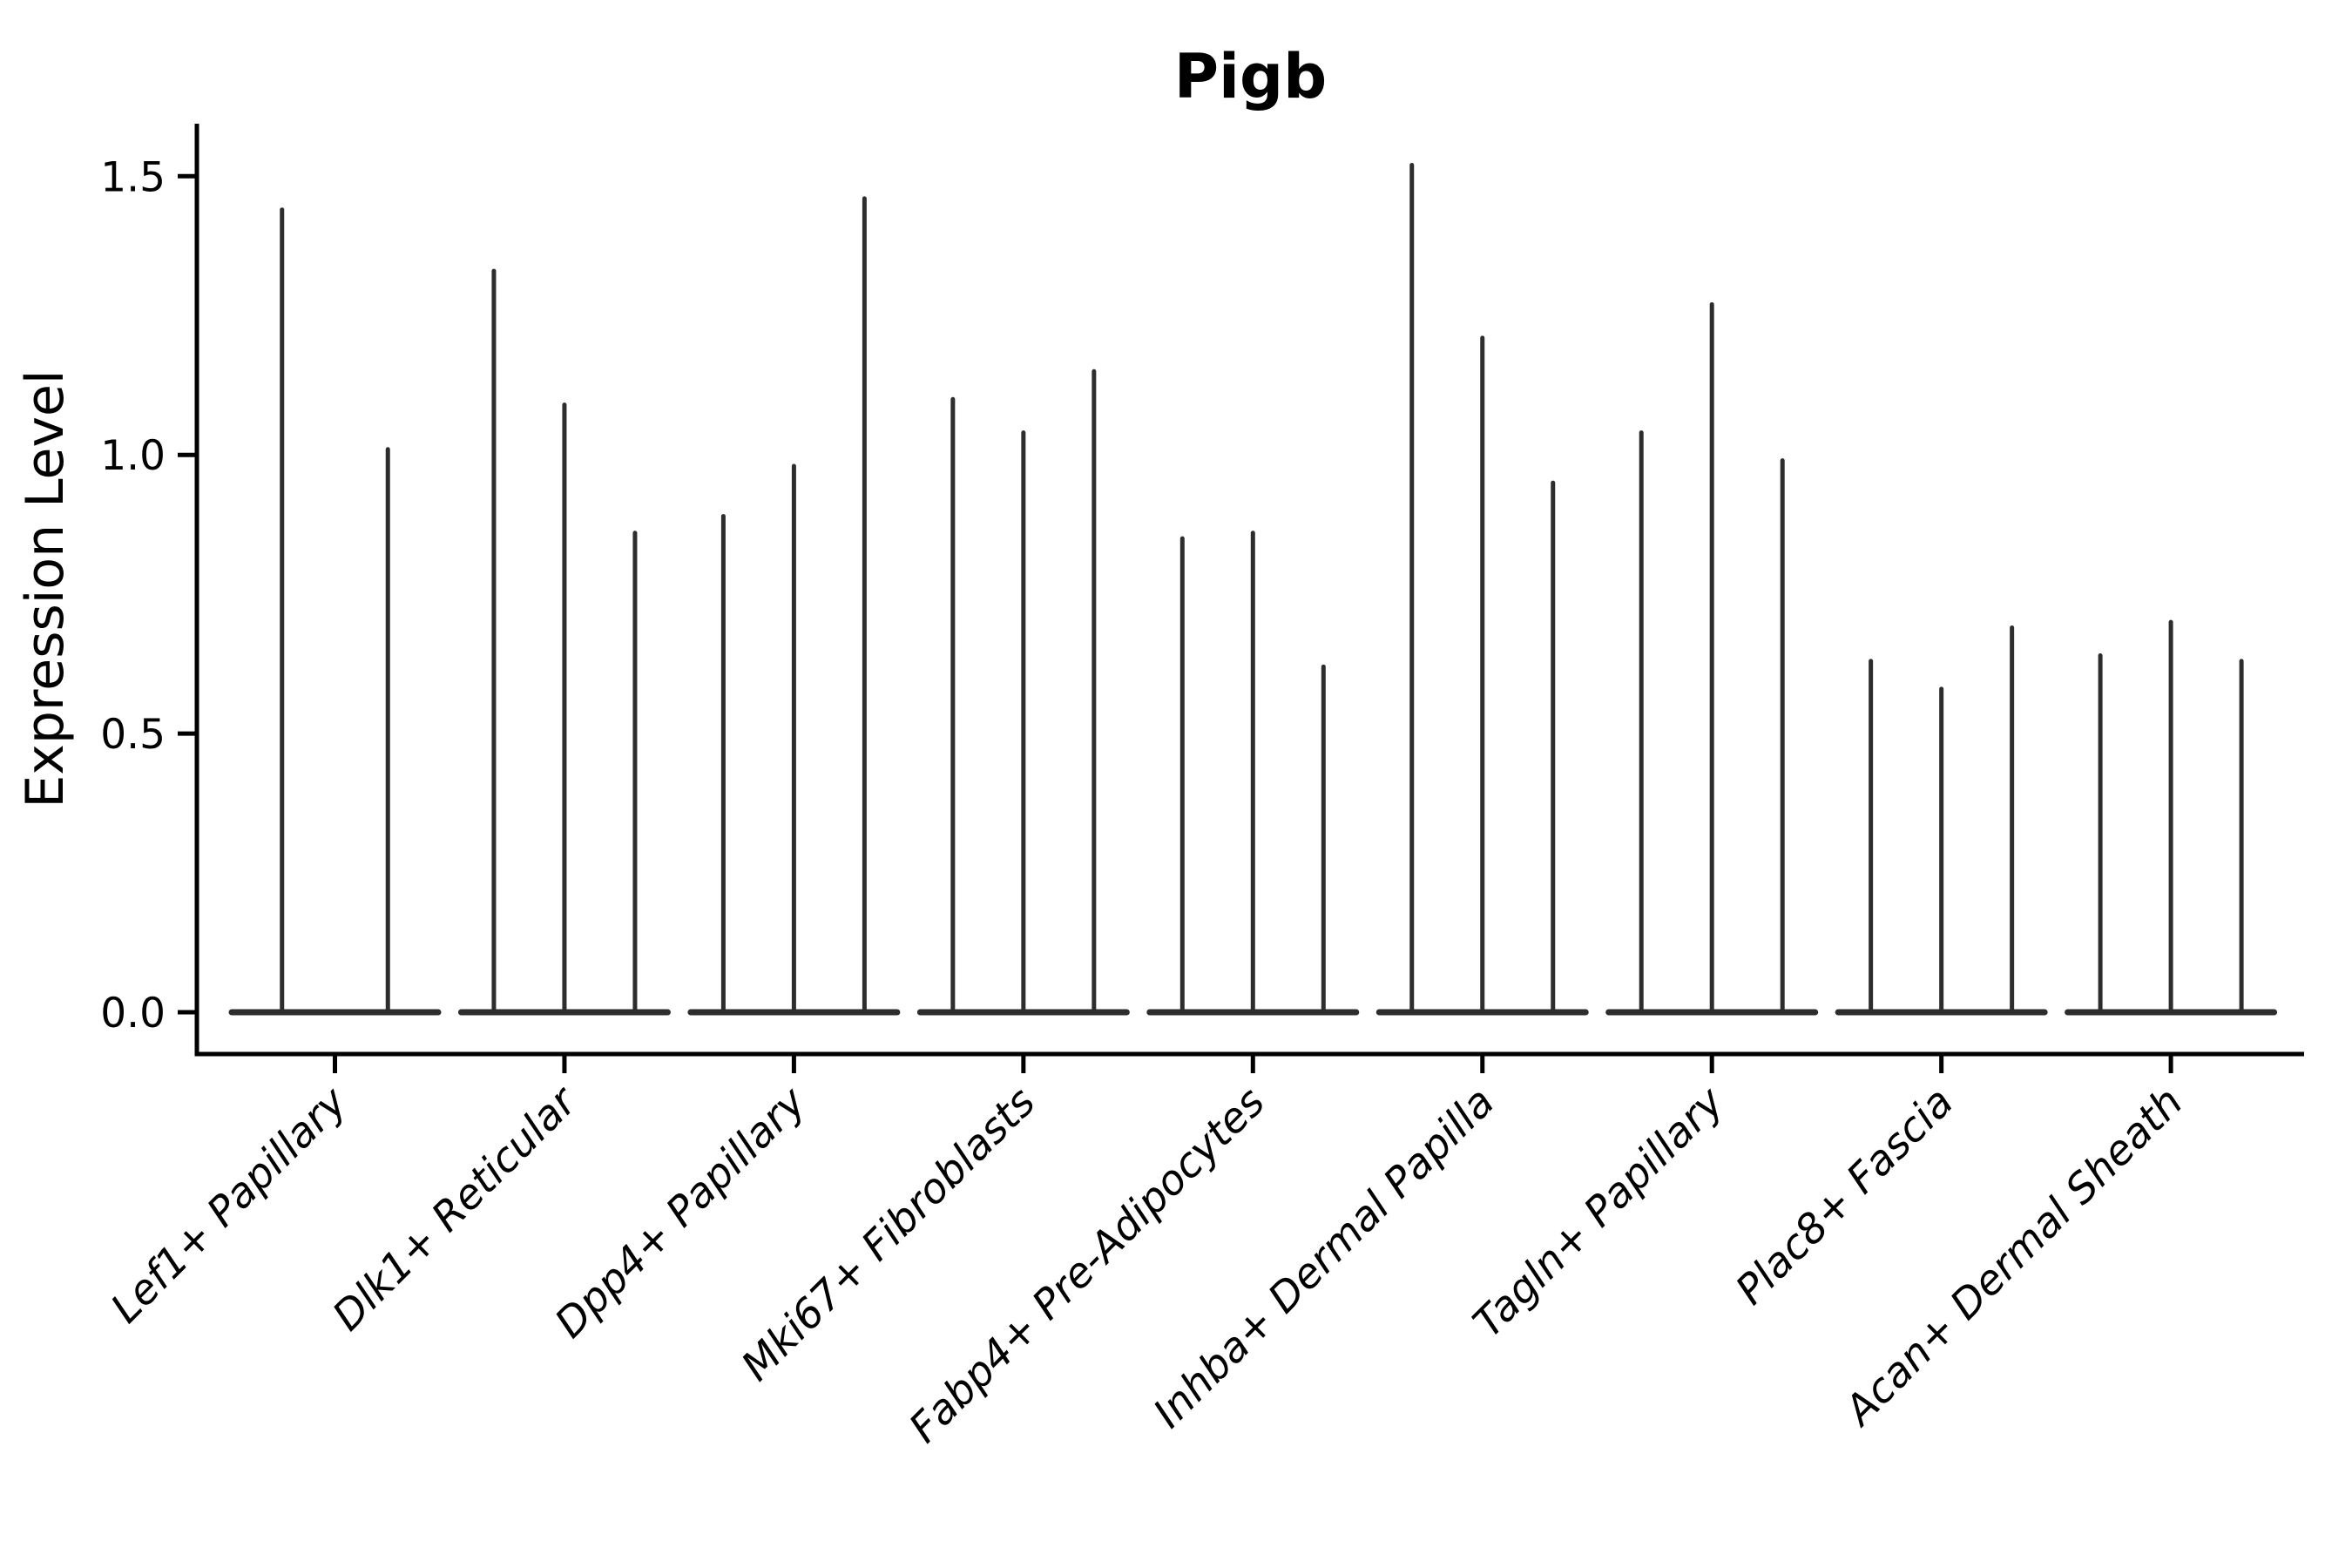  Describe the element at coordinates (133, 177) in the screenshot. I see `y-tick-label: 1.5` at that location.